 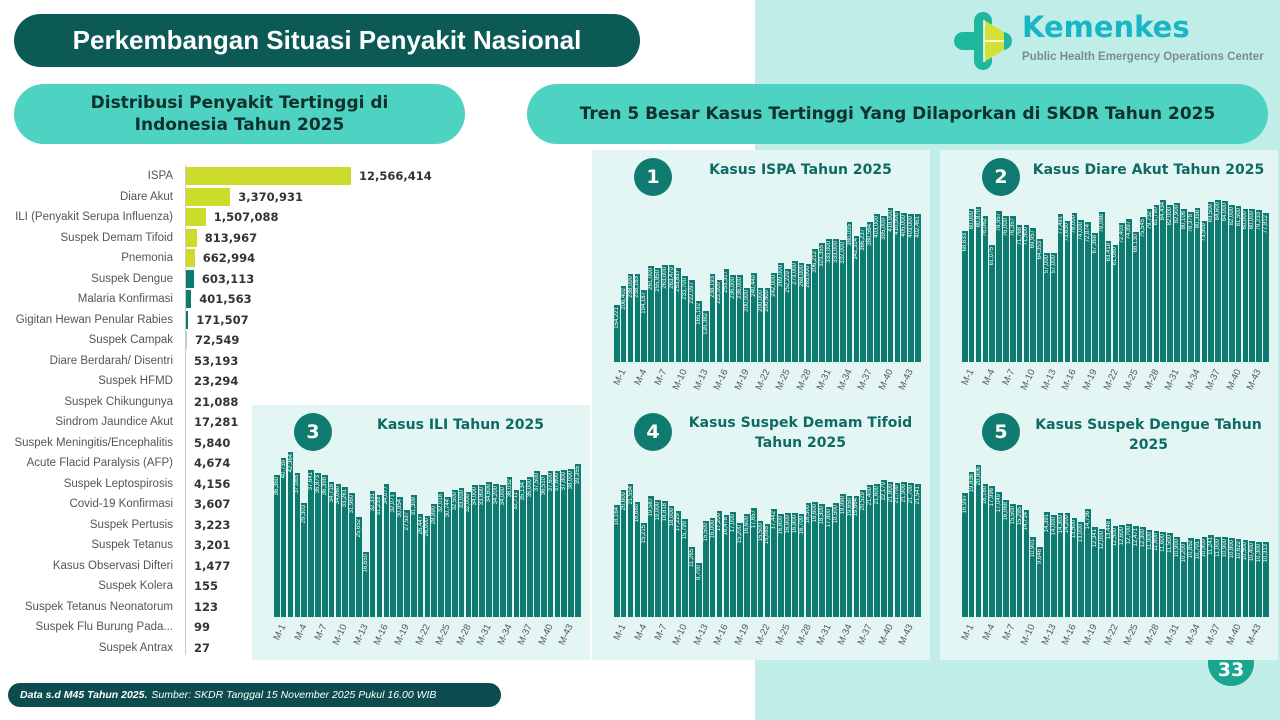 What do you see at coordinates (1245, 220) in the screenshot?
I see `data-label: 80,000` at bounding box center [1245, 220].